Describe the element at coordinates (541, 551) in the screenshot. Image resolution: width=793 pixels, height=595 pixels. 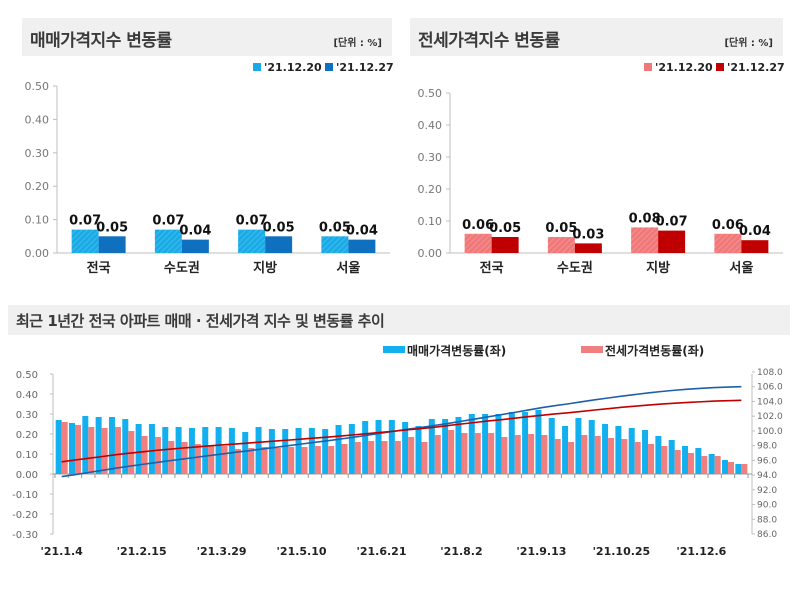
I see `x-tick-label: '21.9.13` at that location.